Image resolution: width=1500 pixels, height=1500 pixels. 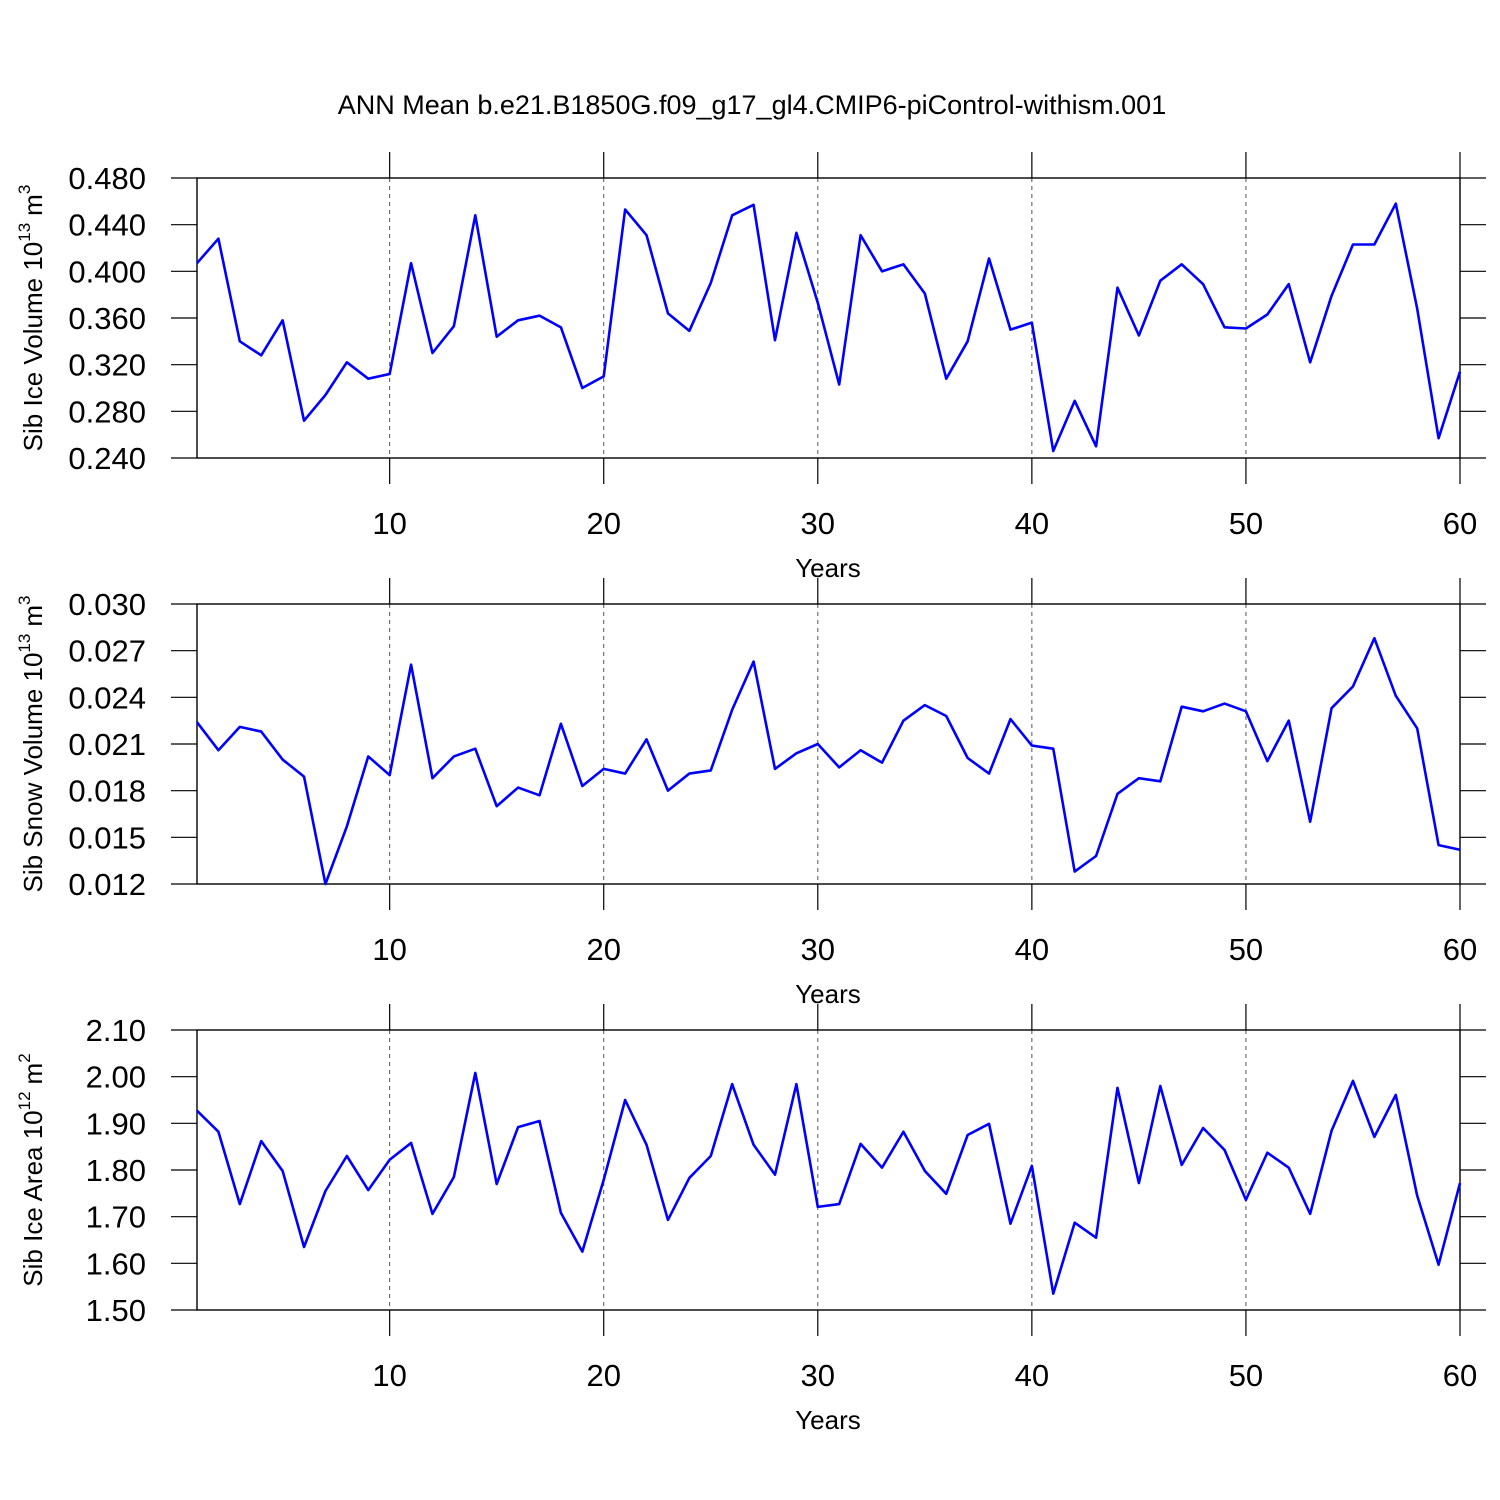 What do you see at coordinates (107, 744) in the screenshot?
I see `y-tick-label: 0.021` at bounding box center [107, 744].